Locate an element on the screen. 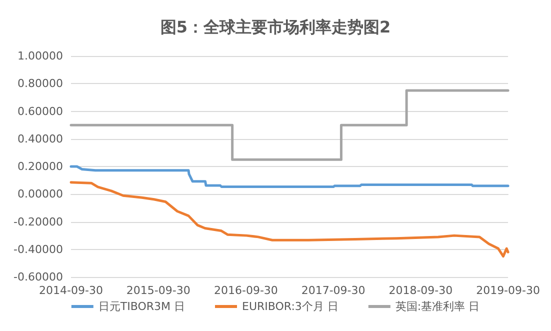 Image resolution: width=551 pixels, height=331 pixels. legend-label: 日元TIBOR3M 日 is located at coordinates (142, 306).